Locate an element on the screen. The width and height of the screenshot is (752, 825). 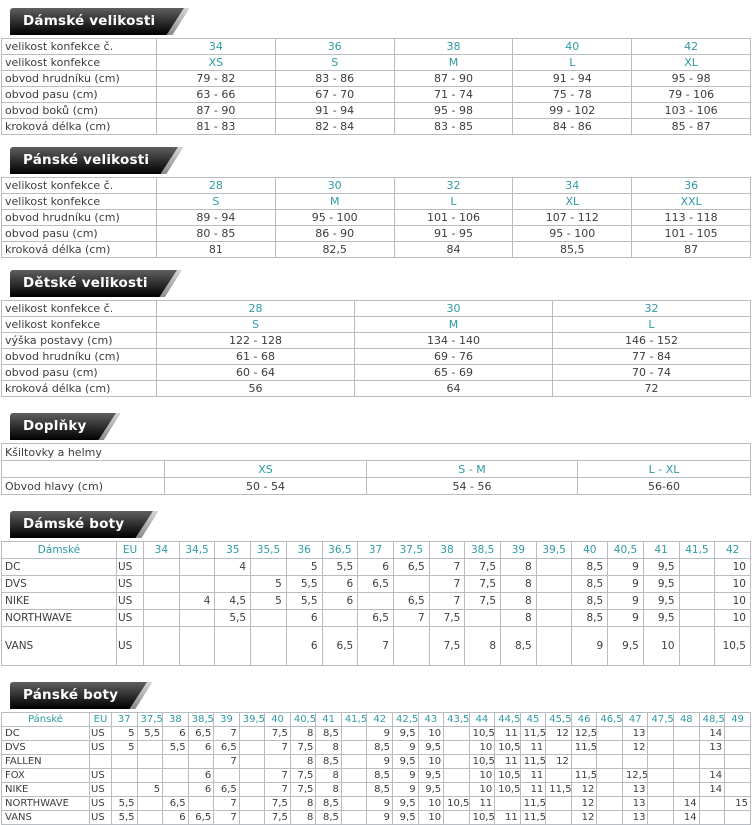
cell-value: 38 is located at coordinates (453, 46).